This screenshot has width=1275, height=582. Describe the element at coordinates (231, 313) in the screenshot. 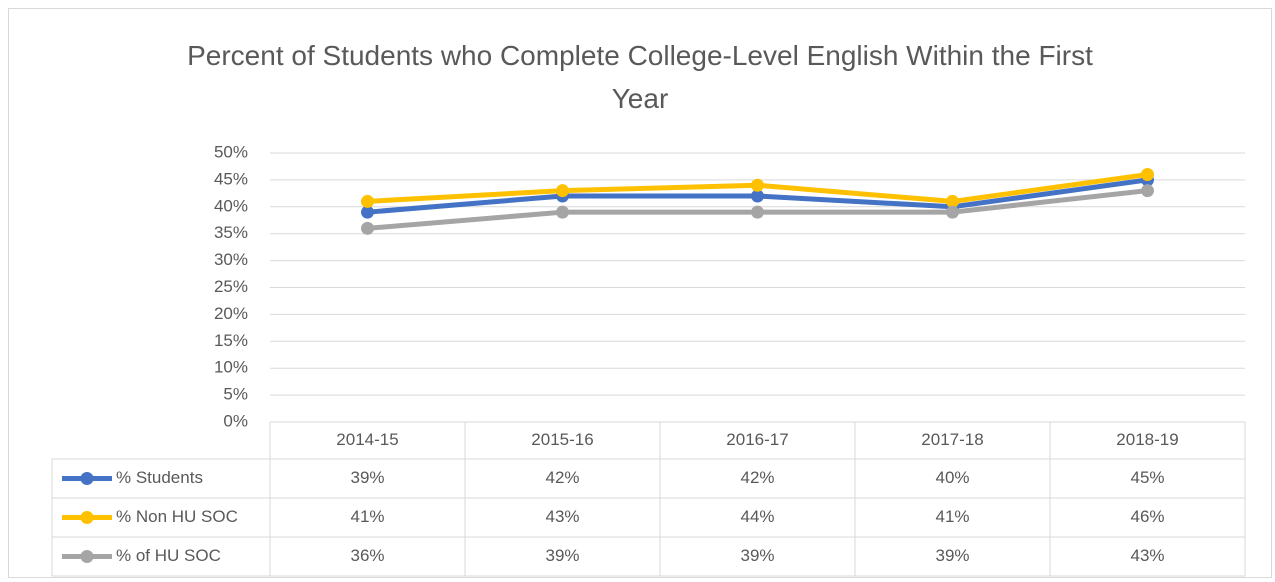

I see `y-tick-label: 20%` at that location.